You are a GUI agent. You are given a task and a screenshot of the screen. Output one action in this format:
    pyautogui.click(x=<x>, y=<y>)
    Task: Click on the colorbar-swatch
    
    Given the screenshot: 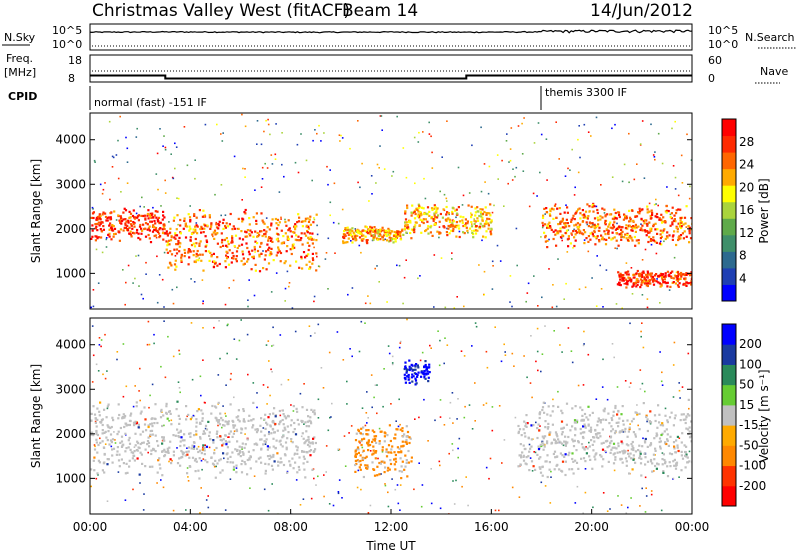 What is the action you would take?
    pyautogui.click(x=729, y=496)
    